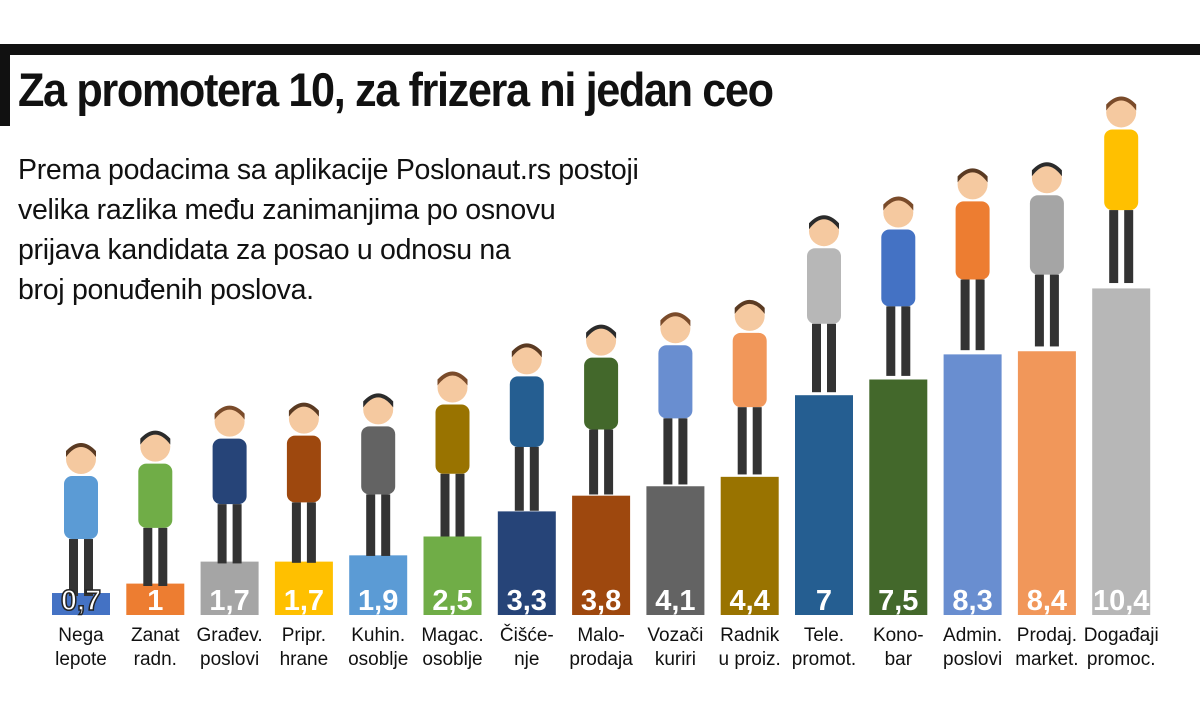 This screenshot has height=717, width=1200. I want to click on category-label: kuriri, so click(675, 659).